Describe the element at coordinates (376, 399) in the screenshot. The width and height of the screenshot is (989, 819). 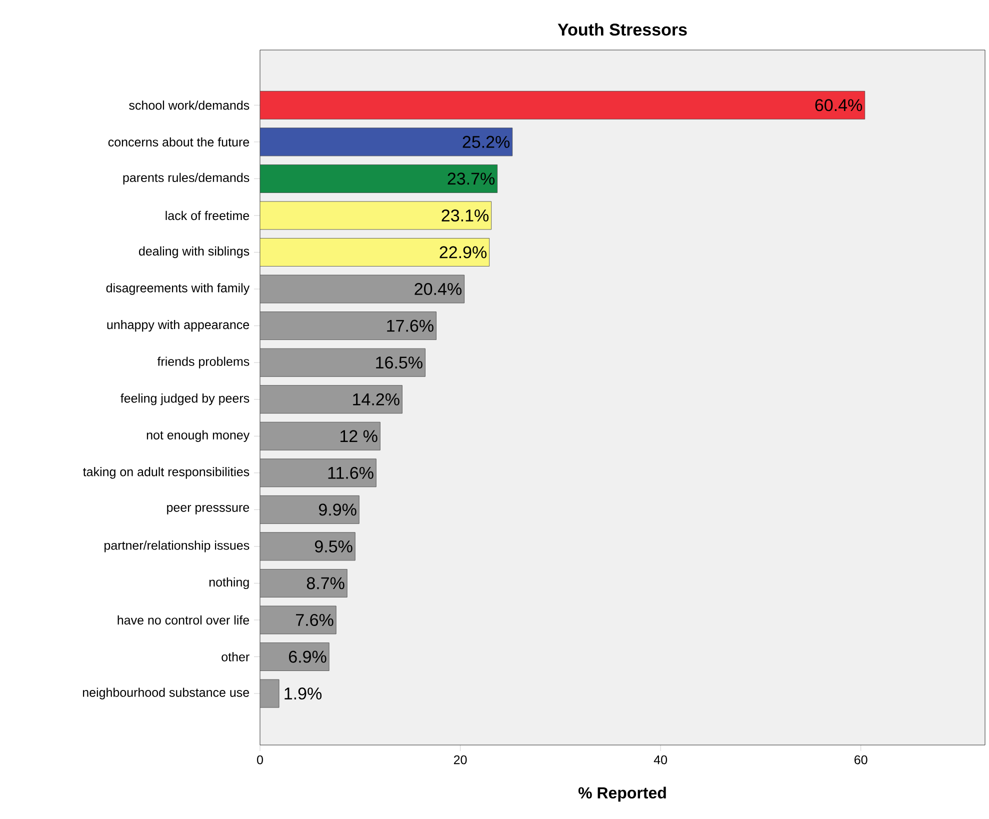
I see `data-label: 14.2%` at that location.